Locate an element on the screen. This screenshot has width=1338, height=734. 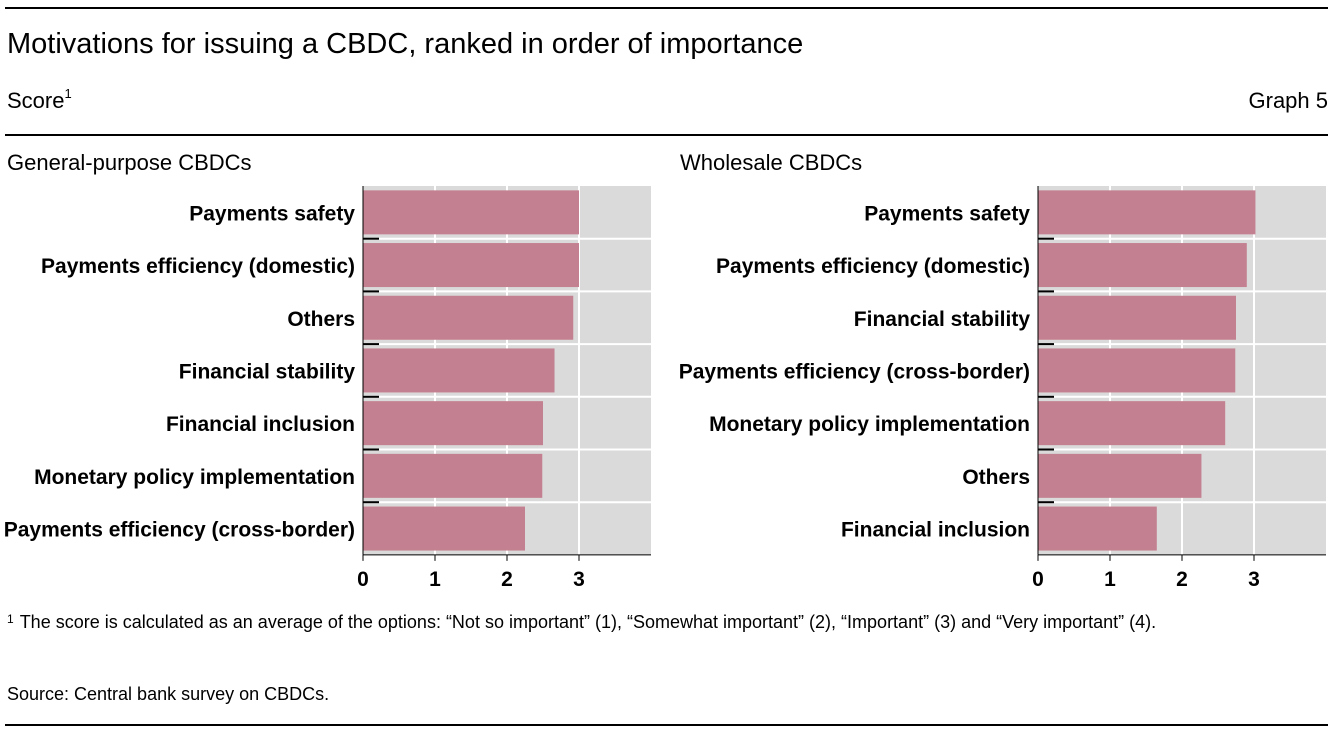
subtitle-footnote-marker: 1 is located at coordinates (68, 93).